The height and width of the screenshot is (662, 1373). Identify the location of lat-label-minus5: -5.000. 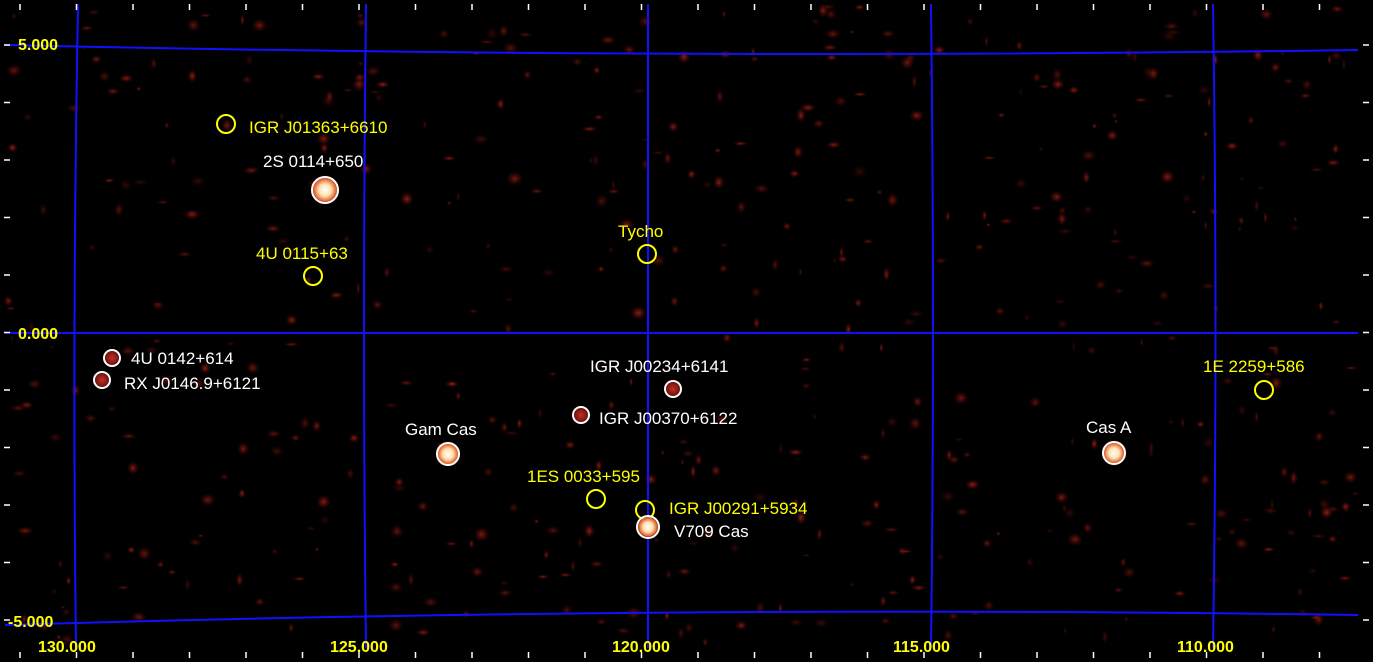
(30, 622).